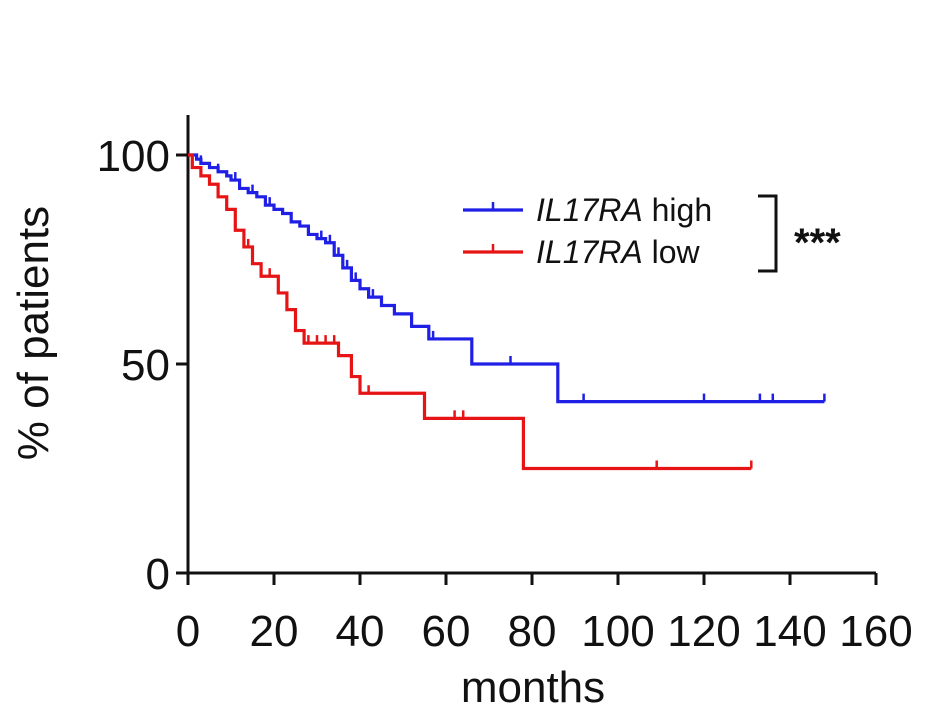  What do you see at coordinates (875, 631) in the screenshot?
I see `x-tick-label: 160` at bounding box center [875, 631].